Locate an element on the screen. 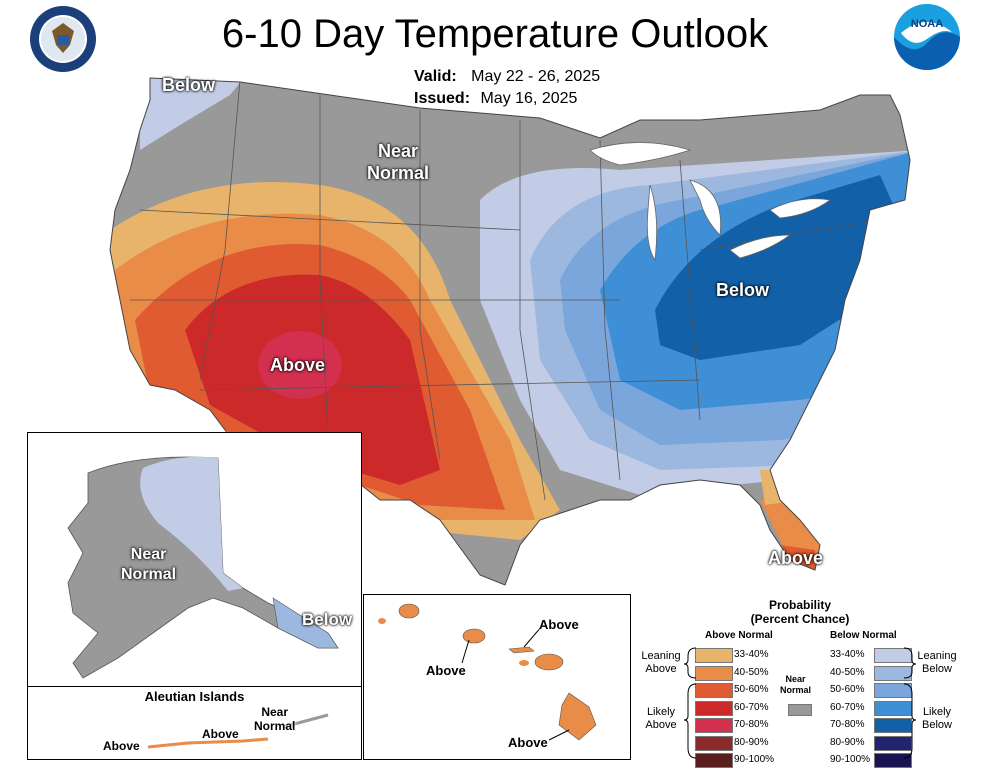  issued-value: May 16, 2025 is located at coordinates (529, 98).